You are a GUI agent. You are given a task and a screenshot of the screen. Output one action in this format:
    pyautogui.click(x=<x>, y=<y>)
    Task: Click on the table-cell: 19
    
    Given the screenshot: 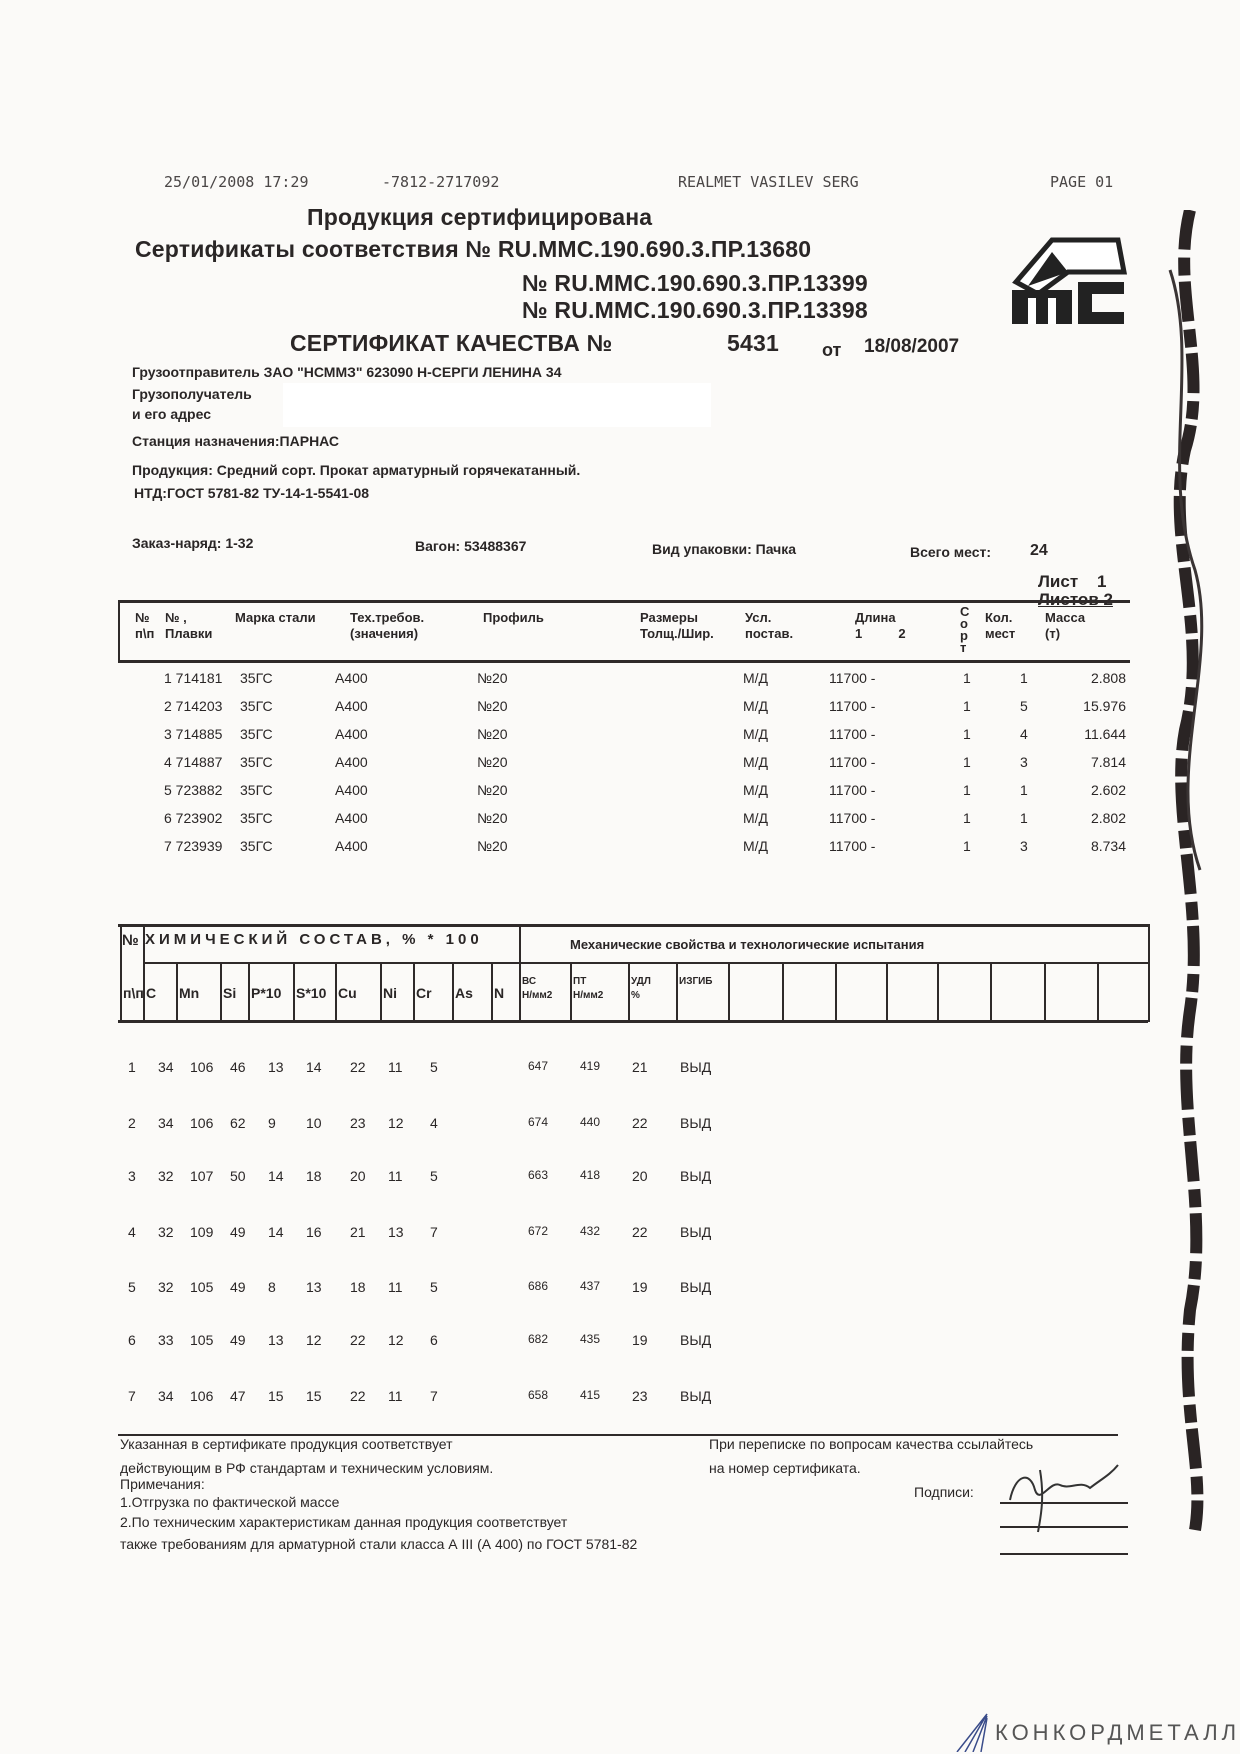 What is the action you would take?
    pyautogui.click(x=640, y=1287)
    